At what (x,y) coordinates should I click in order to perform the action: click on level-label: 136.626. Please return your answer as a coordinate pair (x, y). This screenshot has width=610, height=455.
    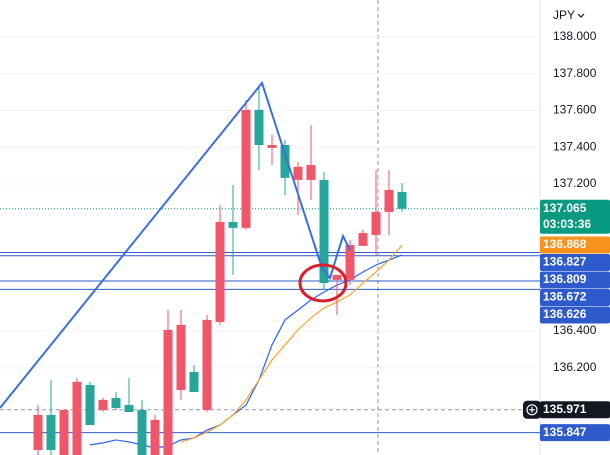
    Looking at the image, I should click on (565, 314).